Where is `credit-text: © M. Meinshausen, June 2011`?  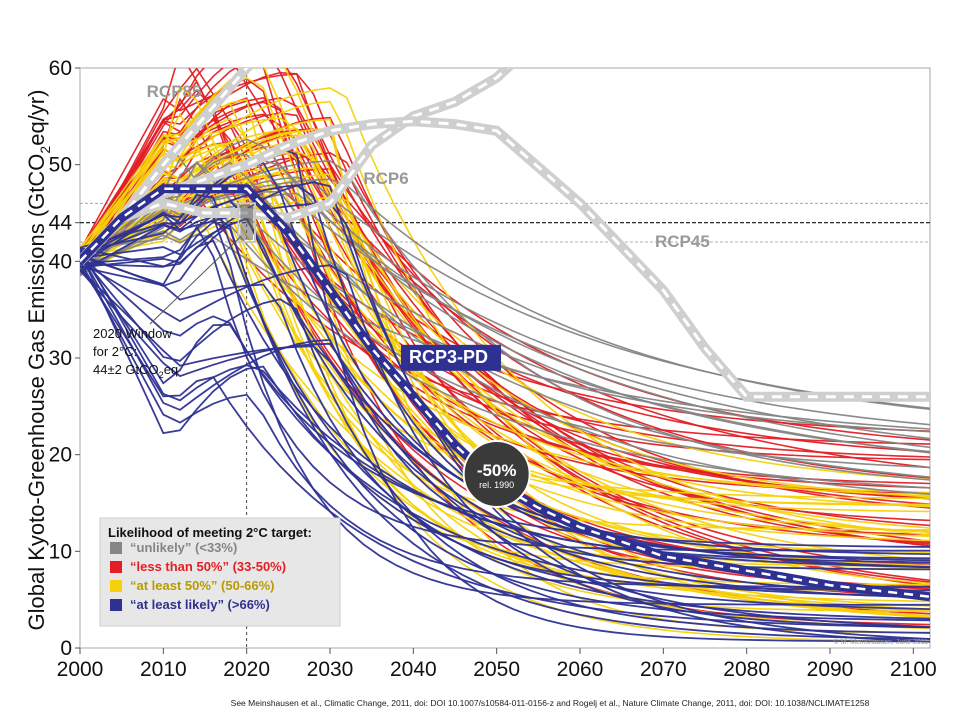 credit-text: © M. Meinshausen, June 2011 is located at coordinates (880, 642).